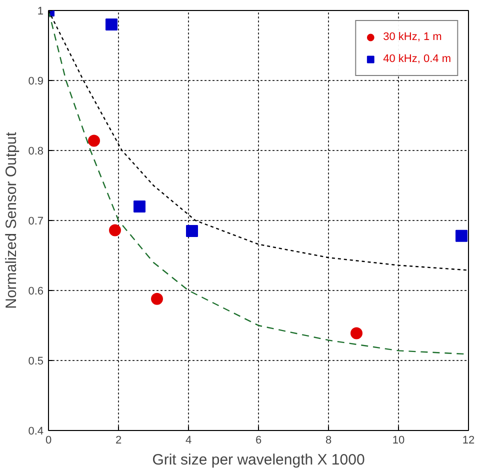  Describe the element at coordinates (36, 222) in the screenshot. I see `y-tick-label: 0.7` at that location.